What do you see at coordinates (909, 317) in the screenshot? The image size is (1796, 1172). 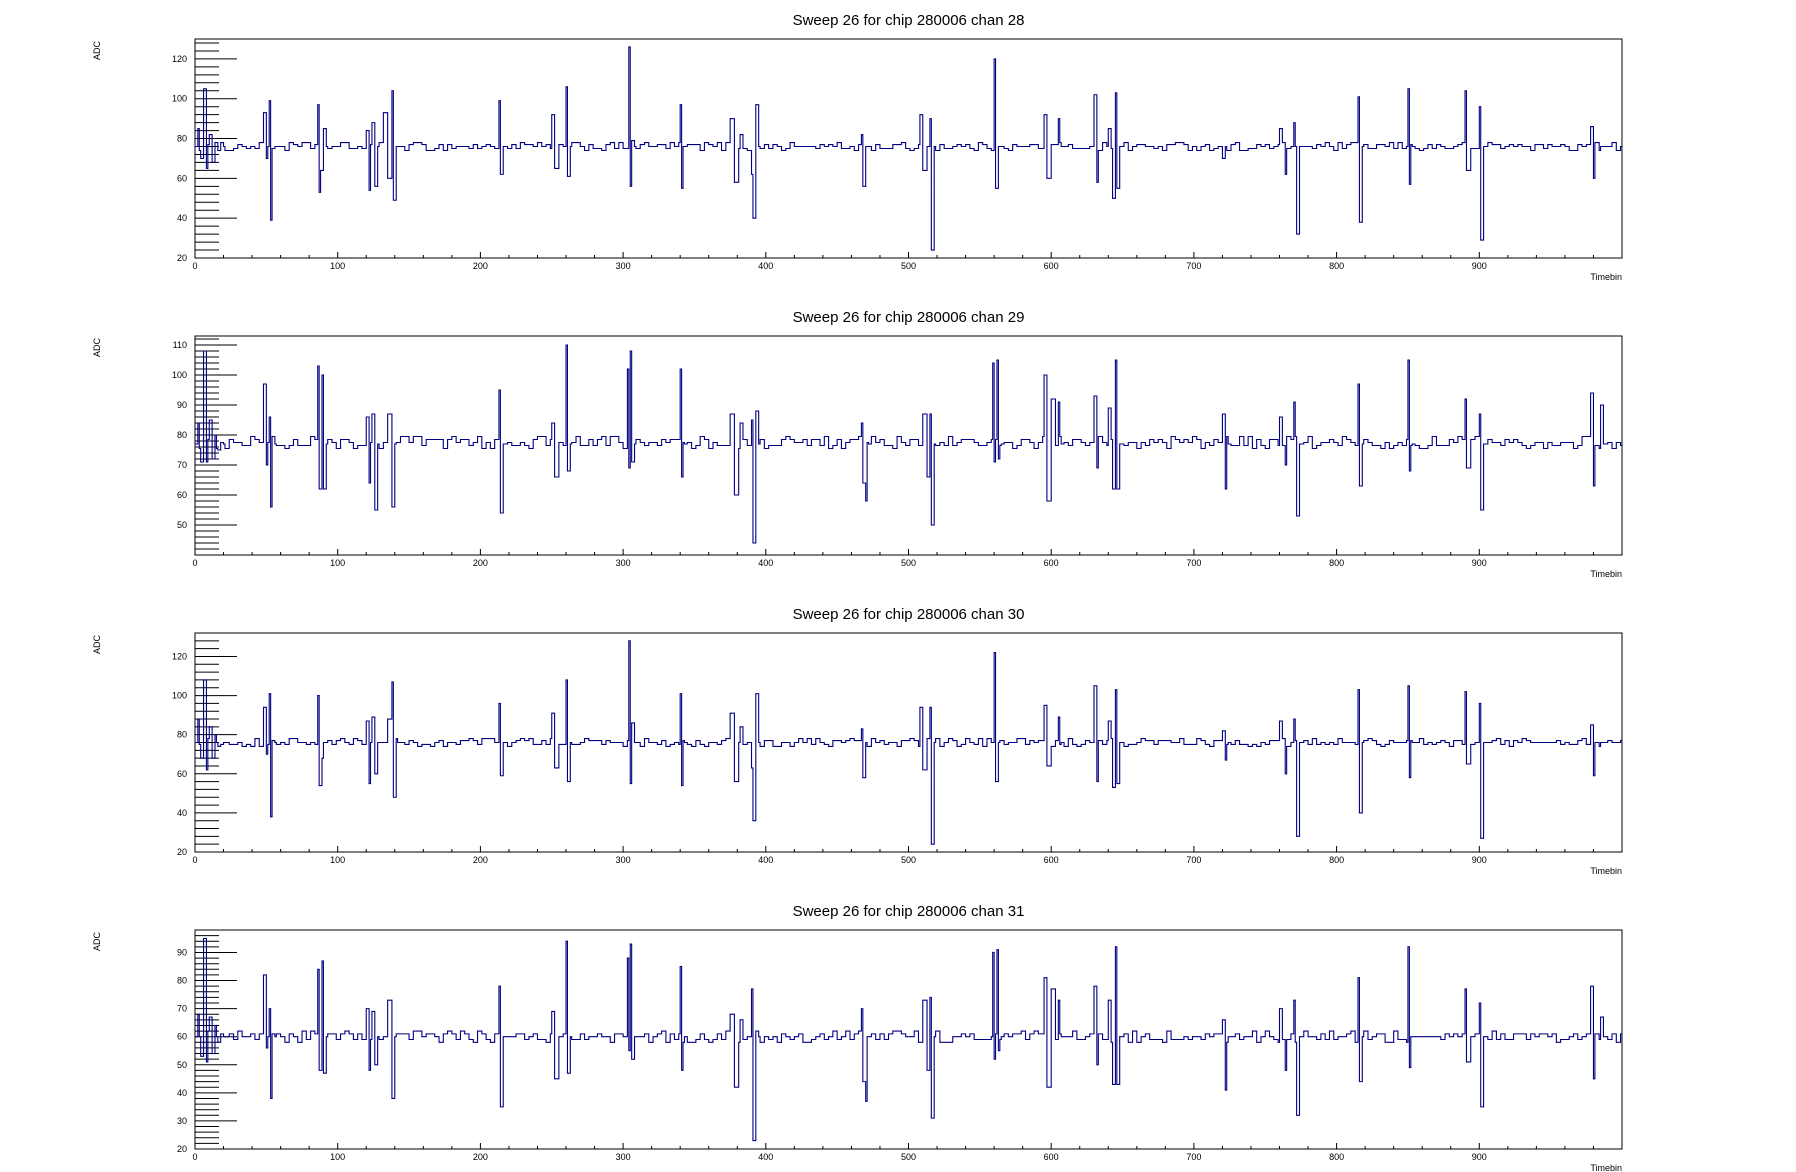 I see `chart-title: Sweep 26 for chip 280006 chan 29` at bounding box center [909, 317].